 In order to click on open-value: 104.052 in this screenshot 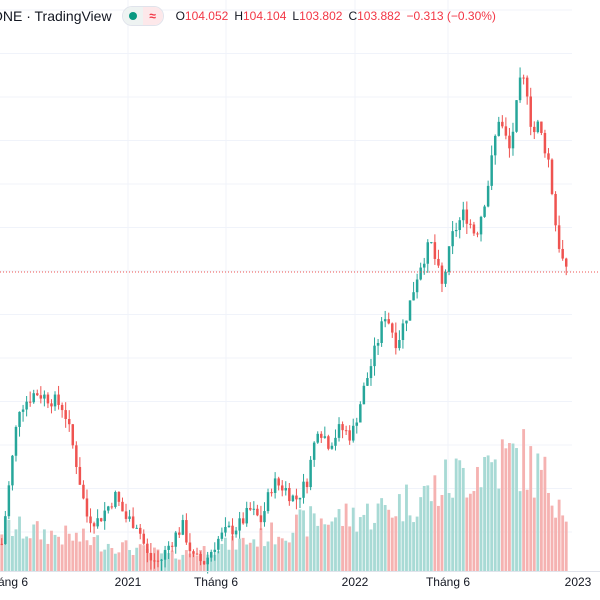, I will do `click(206, 16)`.